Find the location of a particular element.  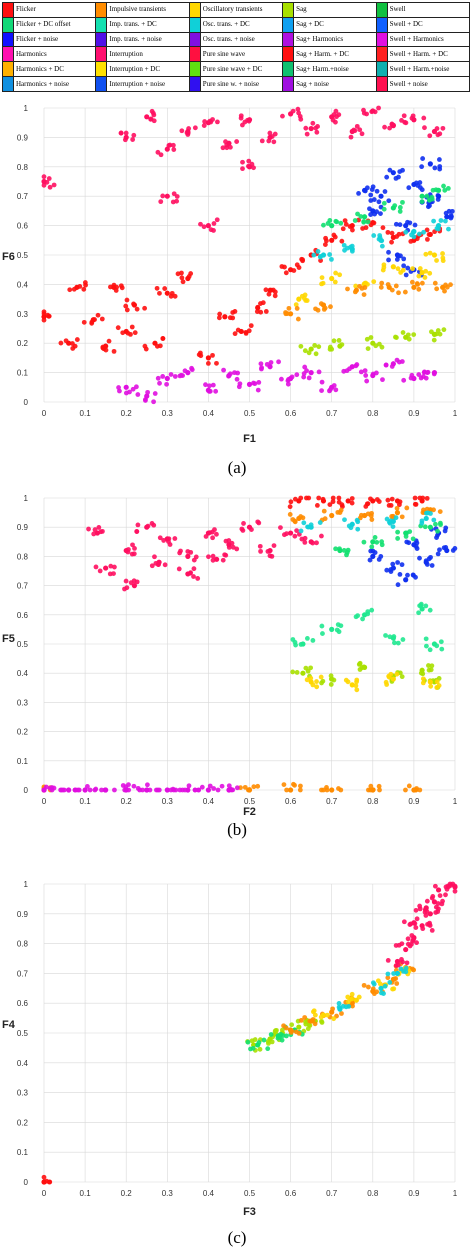

y-tick-label: 0.3 is located at coordinates (23, 702).